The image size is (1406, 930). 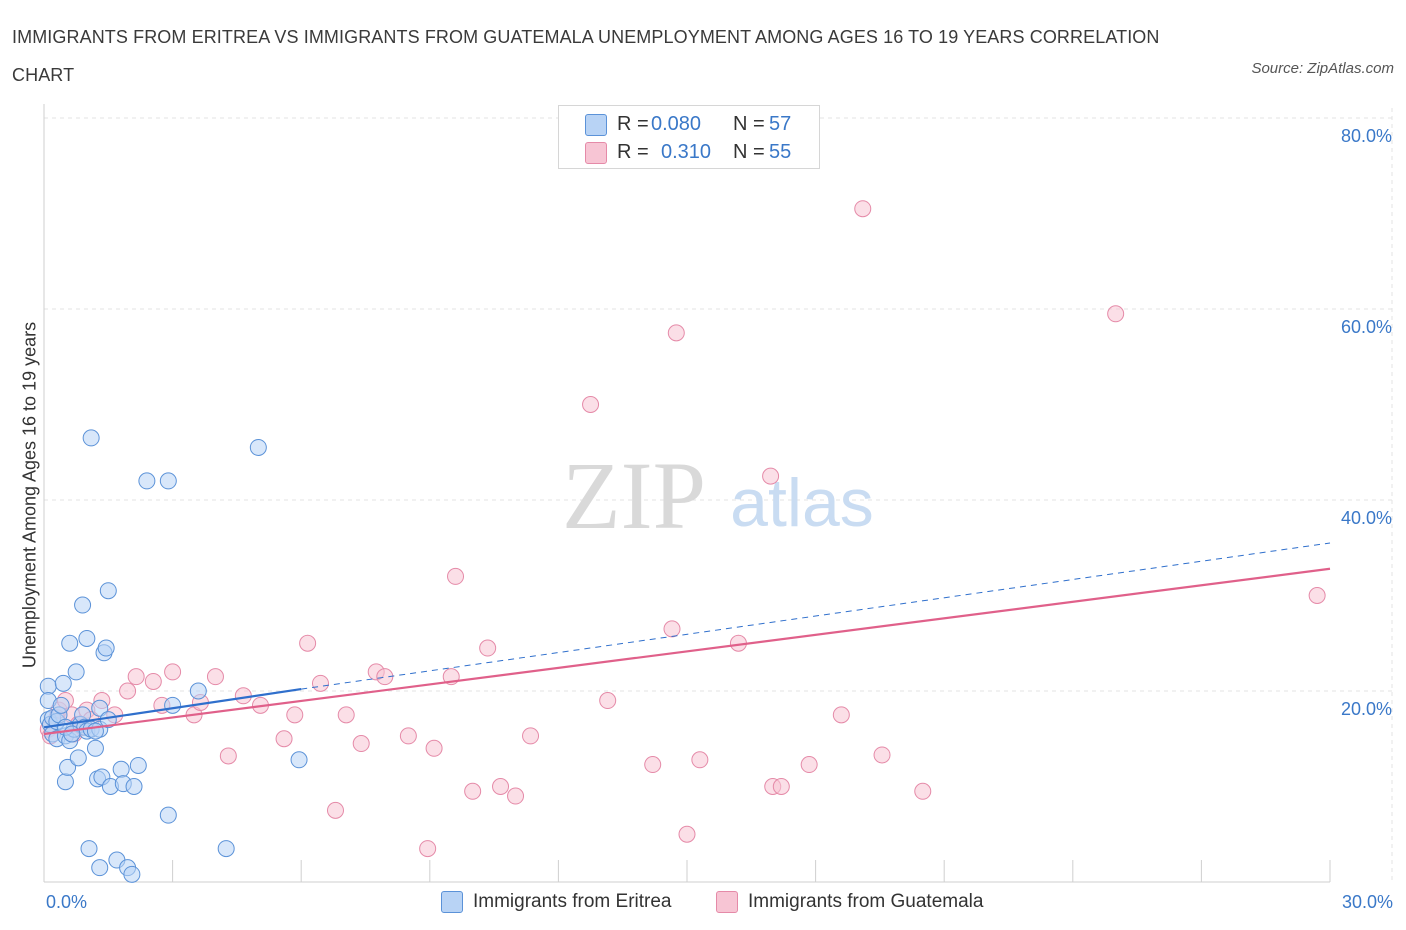 I want to click on eritrea-r-value: 0.080, so click(x=676, y=124).